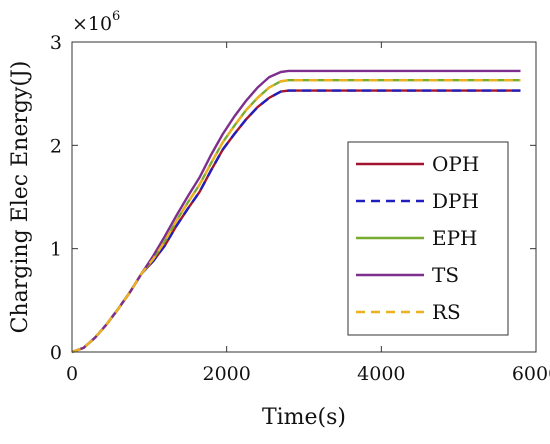  What do you see at coordinates (56, 250) in the screenshot?
I see `y-tick-label: 1` at bounding box center [56, 250].